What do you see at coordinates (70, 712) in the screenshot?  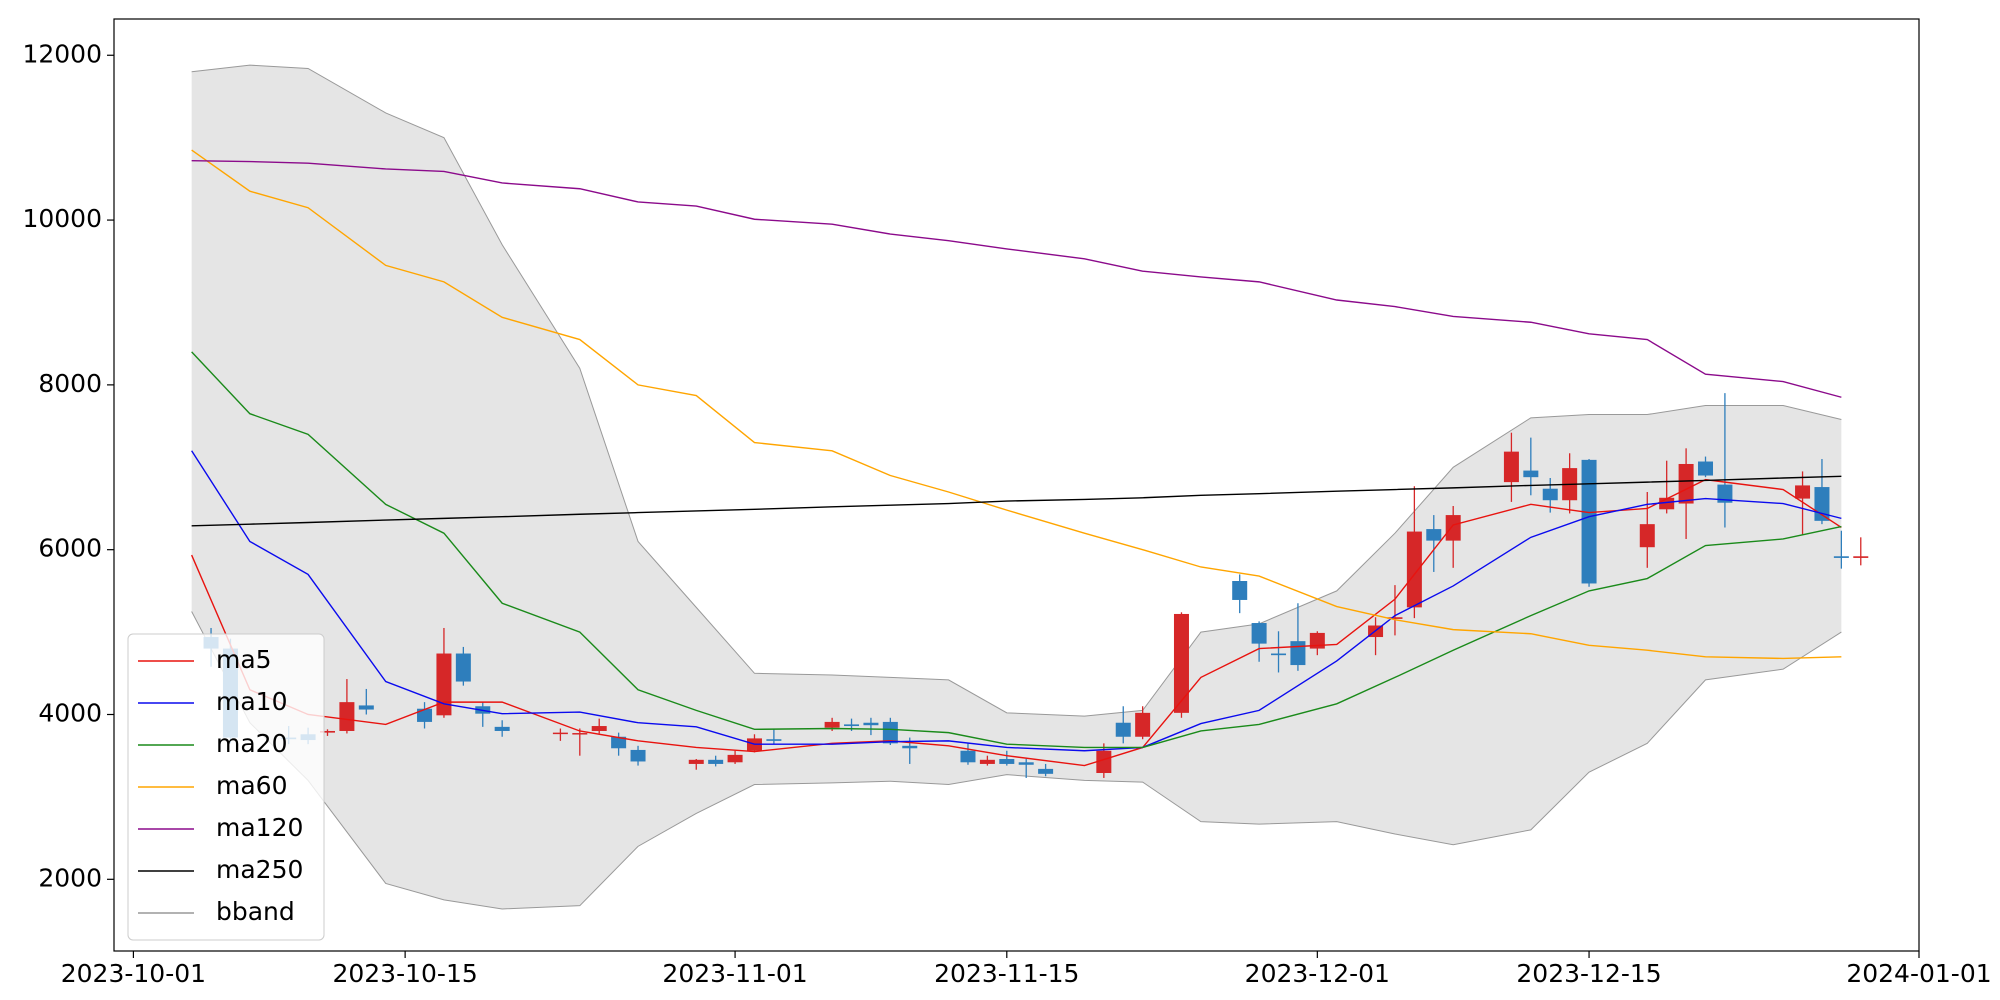 I see `y-tick-label: 4000` at bounding box center [70, 712].